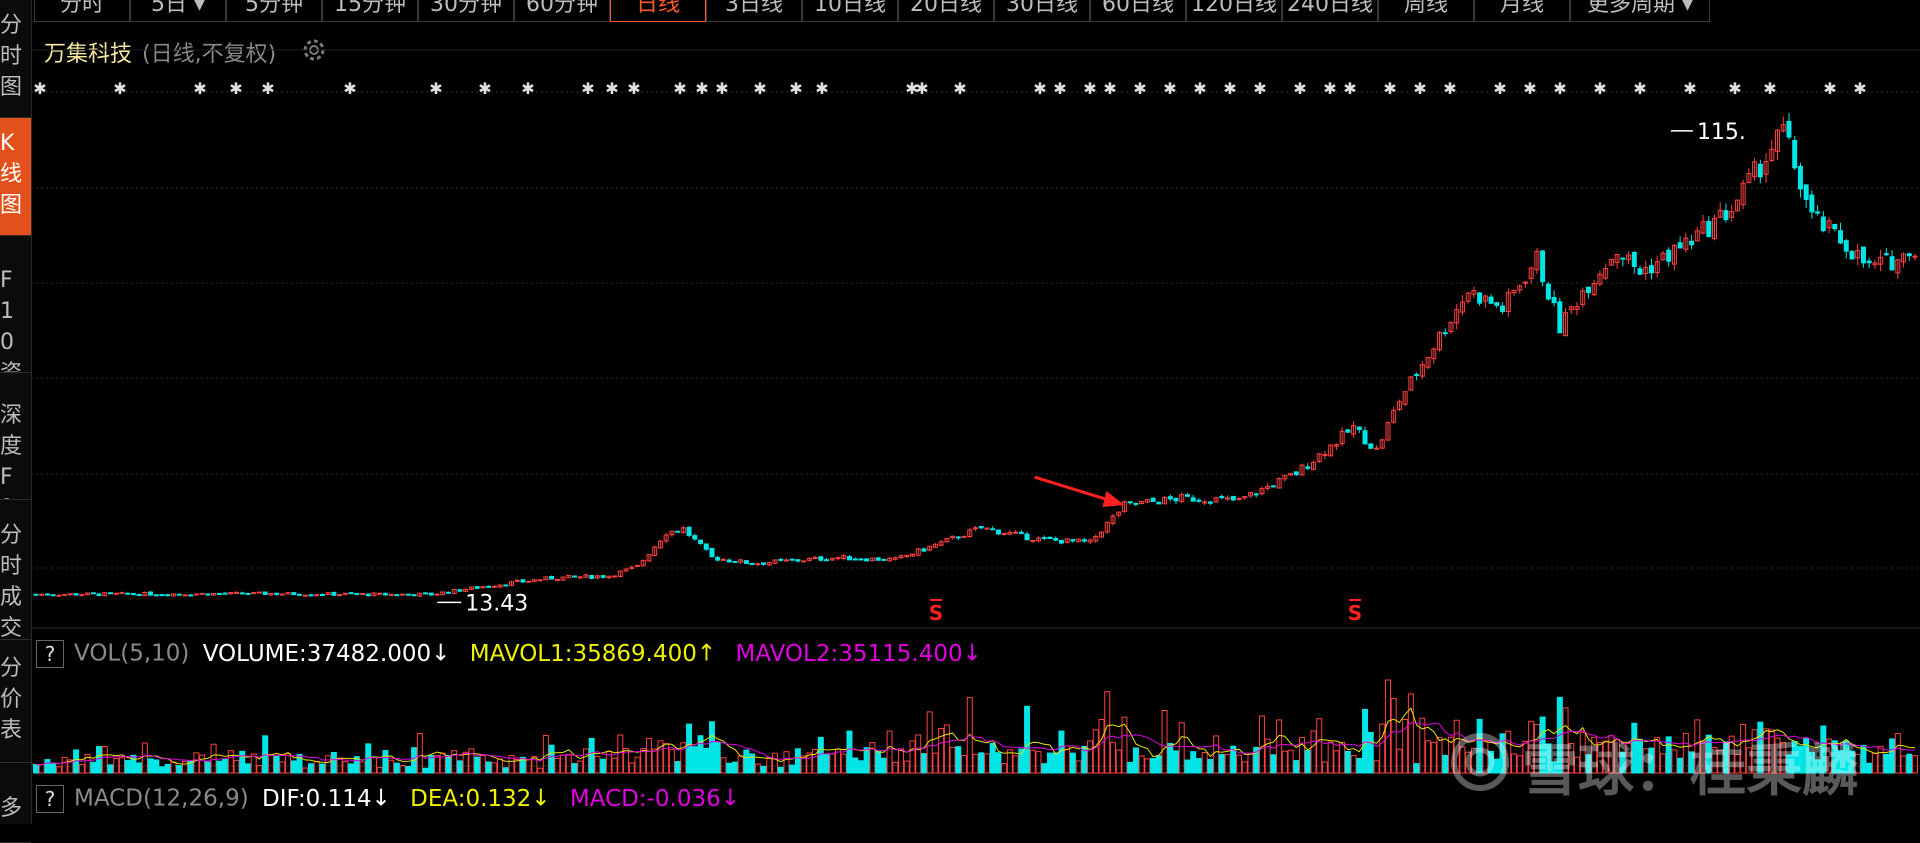 The width and height of the screenshot is (1920, 843). I want to click on tab-period-12: 120日线, so click(1234, 11).